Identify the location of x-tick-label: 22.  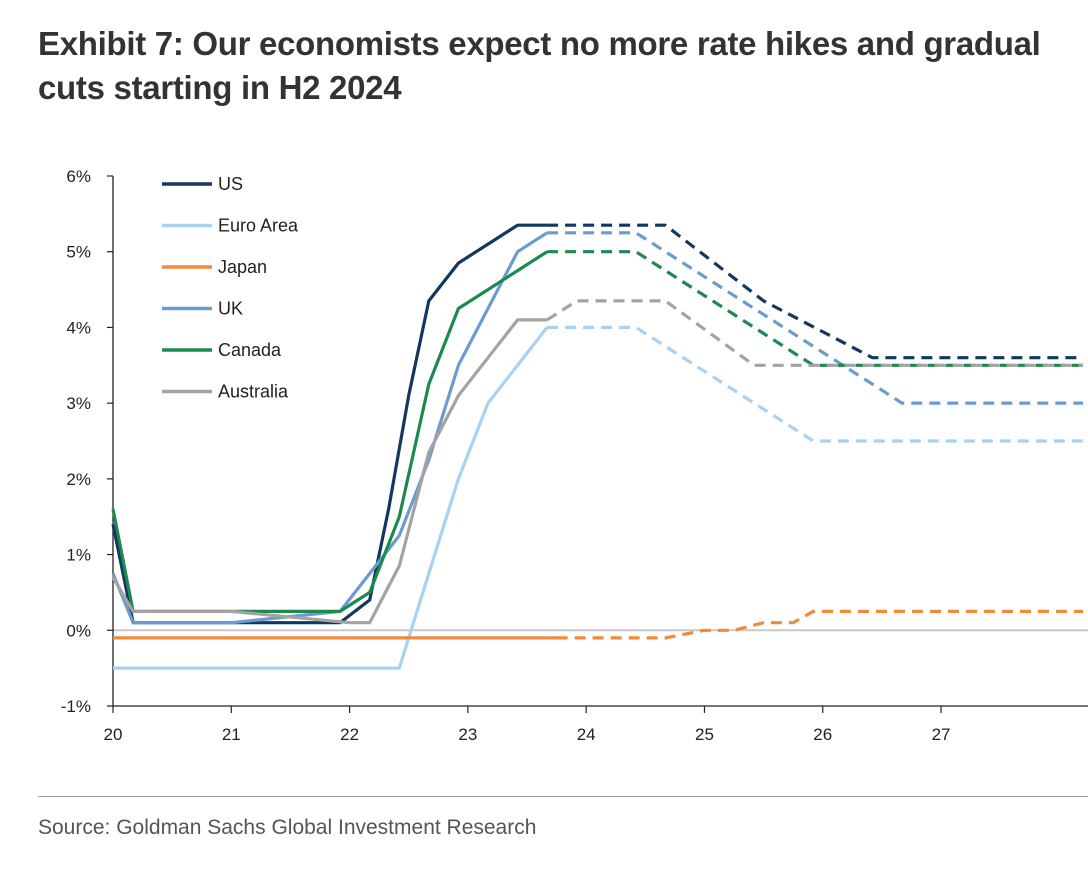
(349, 734).